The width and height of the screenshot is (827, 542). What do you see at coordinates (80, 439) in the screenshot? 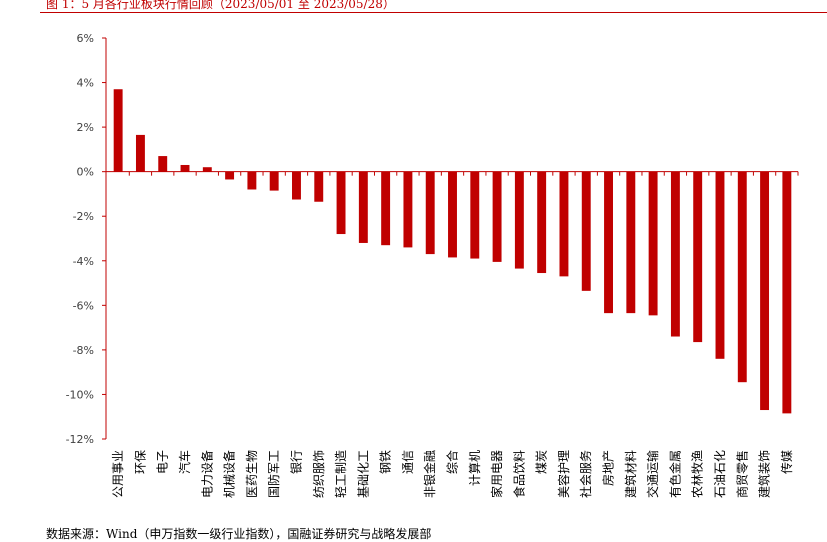
I see `y-tick-label: -12%` at bounding box center [80, 439].